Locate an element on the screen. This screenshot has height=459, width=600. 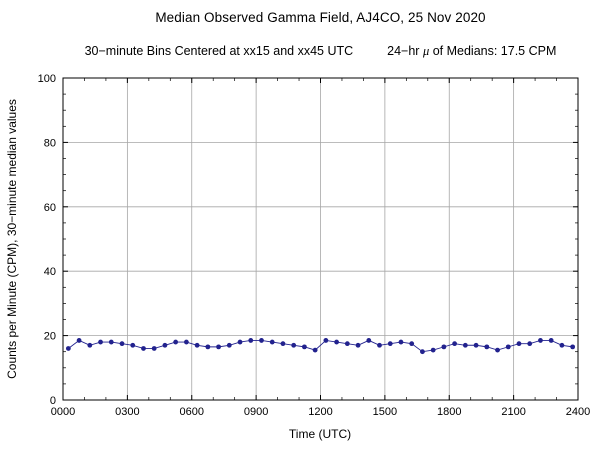
y-tick-label: 0 is located at coordinates (53, 401).